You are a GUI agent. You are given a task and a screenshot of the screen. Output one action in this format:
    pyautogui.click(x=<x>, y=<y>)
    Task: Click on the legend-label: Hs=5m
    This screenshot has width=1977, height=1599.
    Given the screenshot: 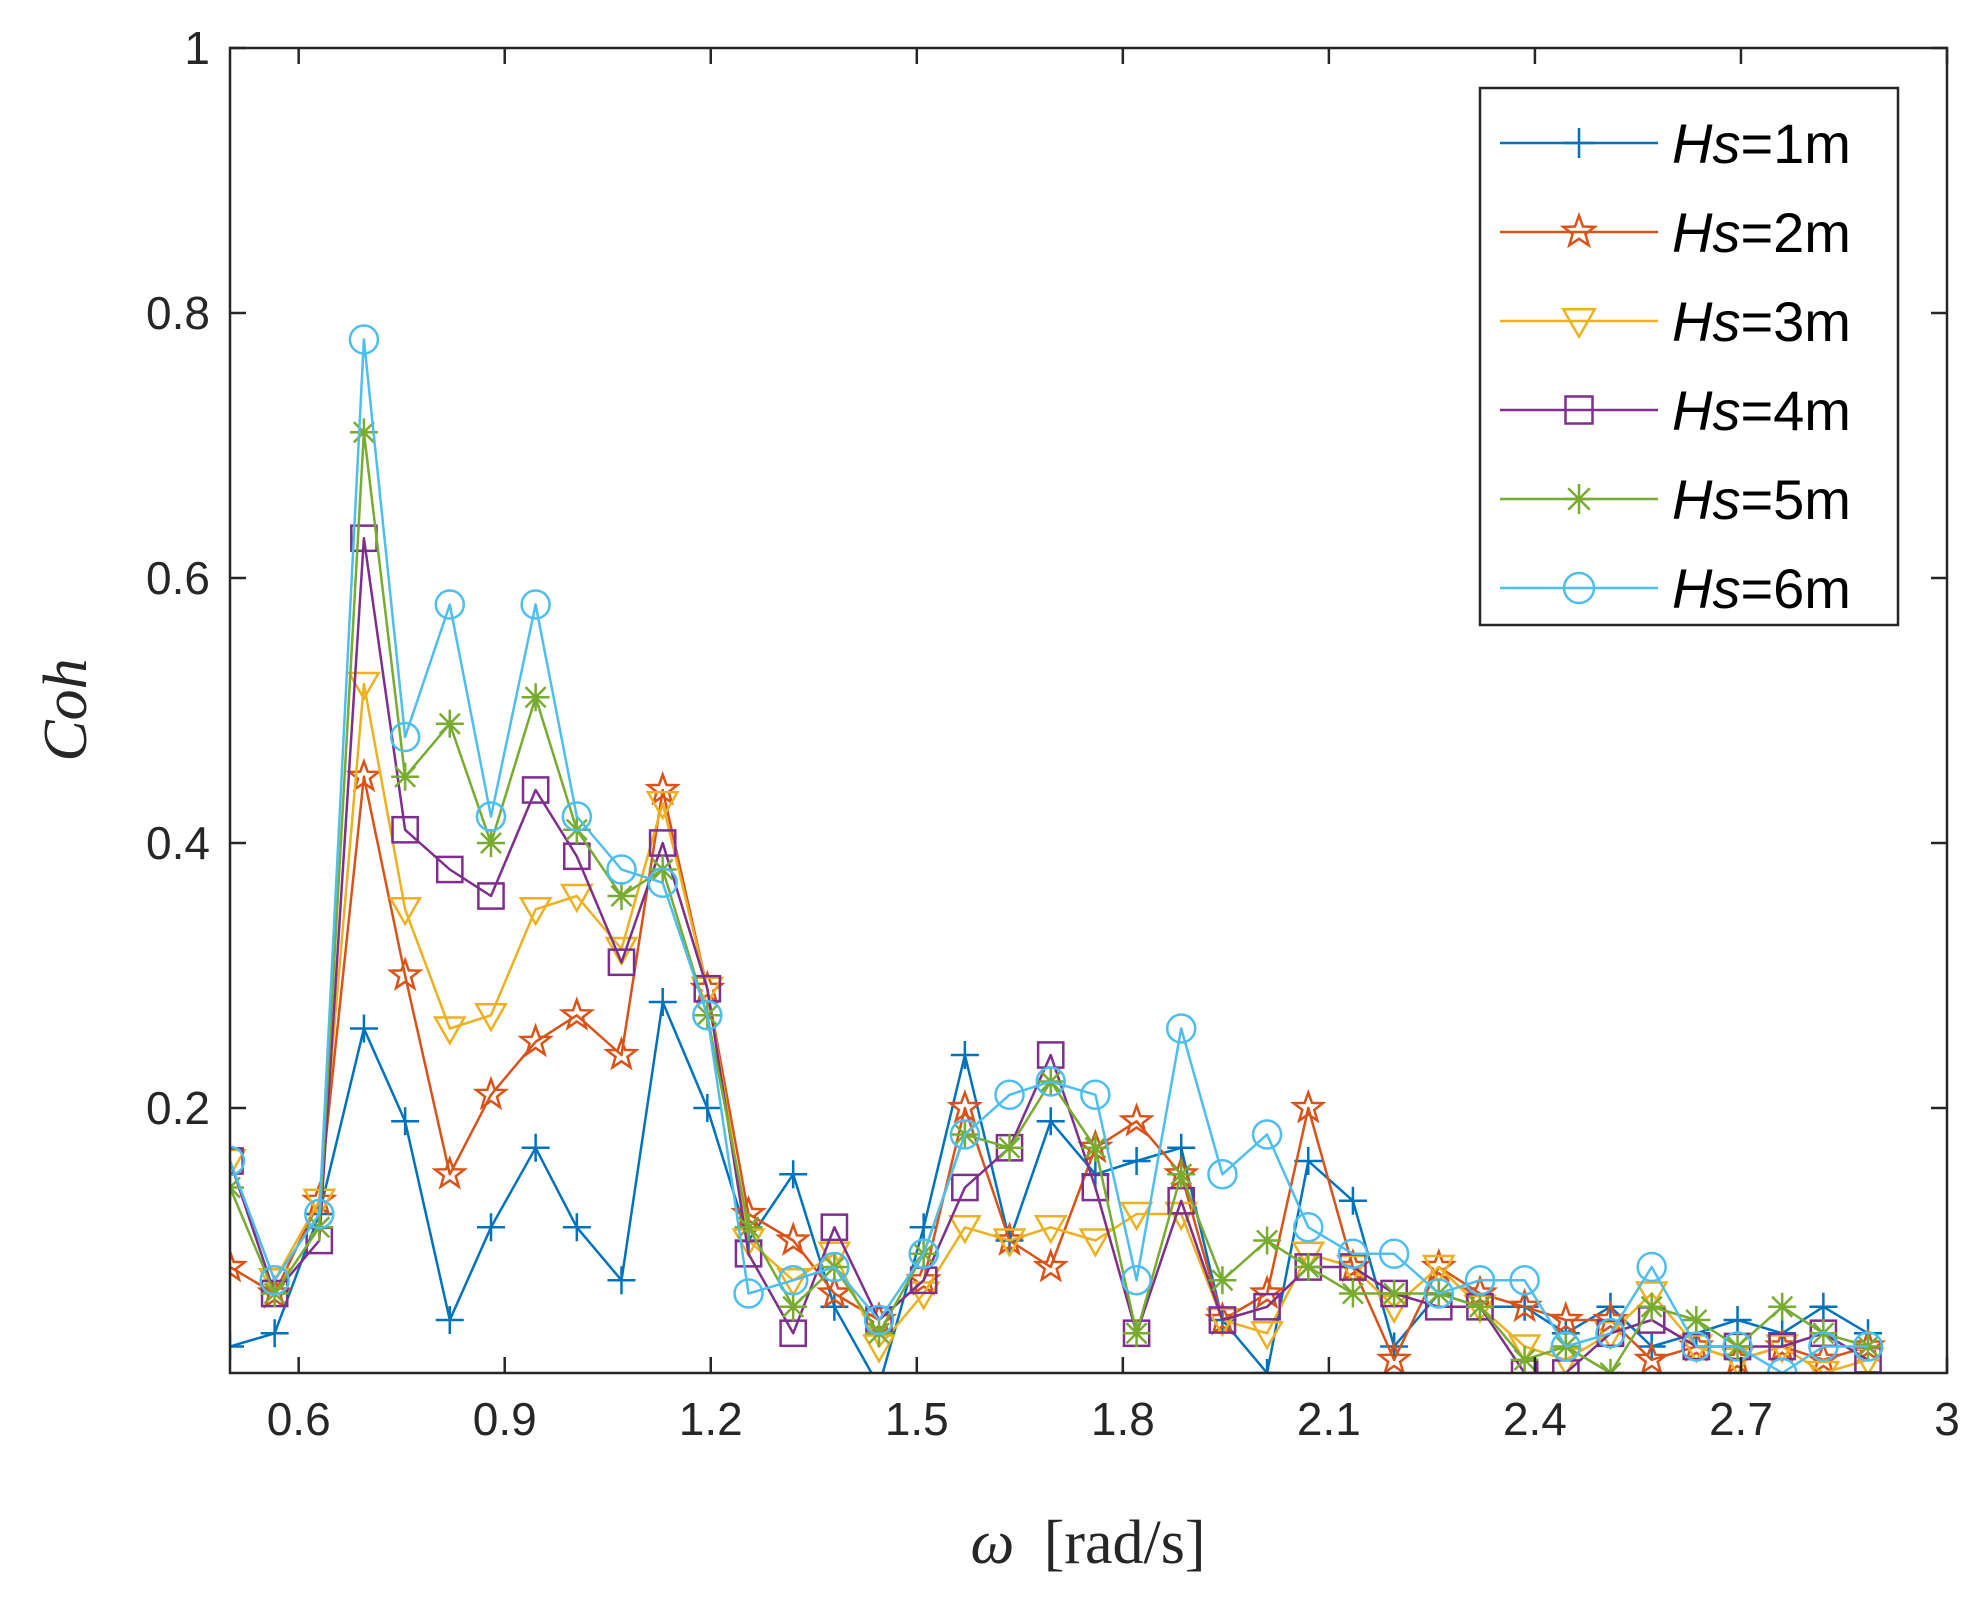 What is the action you would take?
    pyautogui.click(x=1761, y=499)
    